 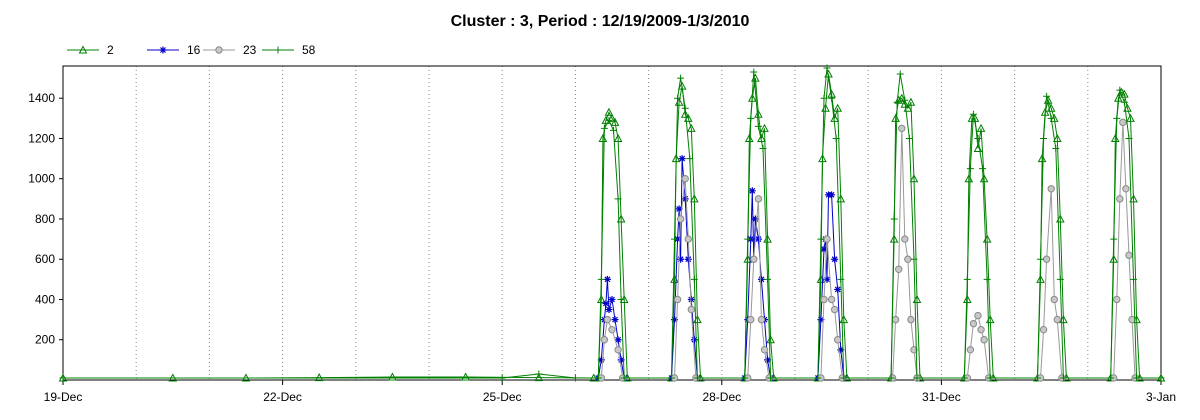 I want to click on legend-label: 16, so click(x=194, y=50).